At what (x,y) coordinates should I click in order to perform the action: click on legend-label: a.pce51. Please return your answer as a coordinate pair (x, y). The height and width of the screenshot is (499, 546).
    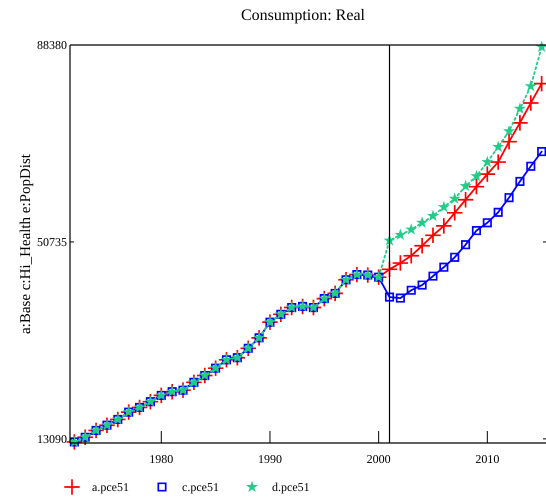
    Looking at the image, I should click on (110, 487).